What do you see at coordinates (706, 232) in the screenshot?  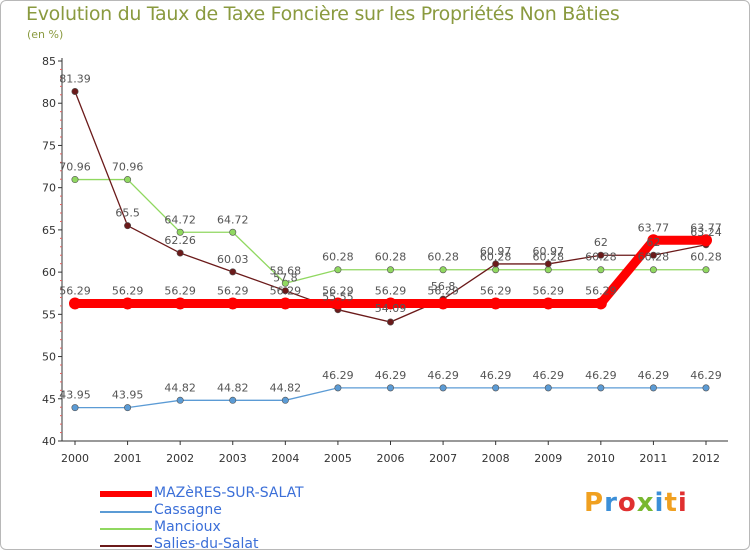 I see `data-label: 63.24` at bounding box center [706, 232].